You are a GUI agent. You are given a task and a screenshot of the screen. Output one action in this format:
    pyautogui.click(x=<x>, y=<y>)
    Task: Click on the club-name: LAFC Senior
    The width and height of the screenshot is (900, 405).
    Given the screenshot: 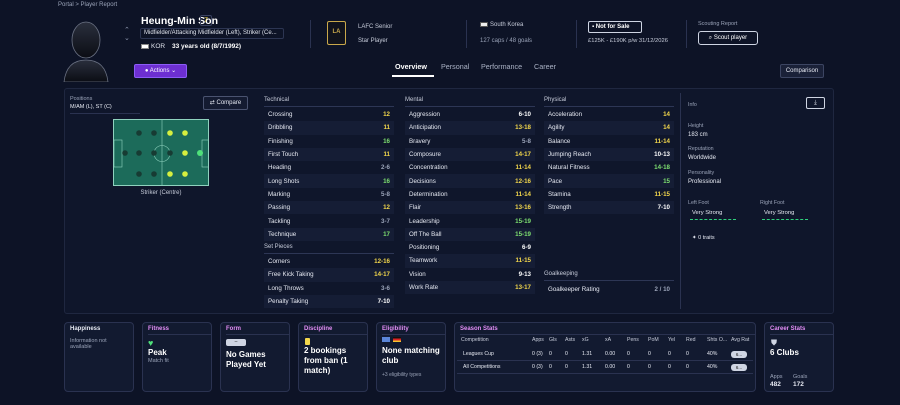 What is the action you would take?
    pyautogui.click(x=375, y=27)
    